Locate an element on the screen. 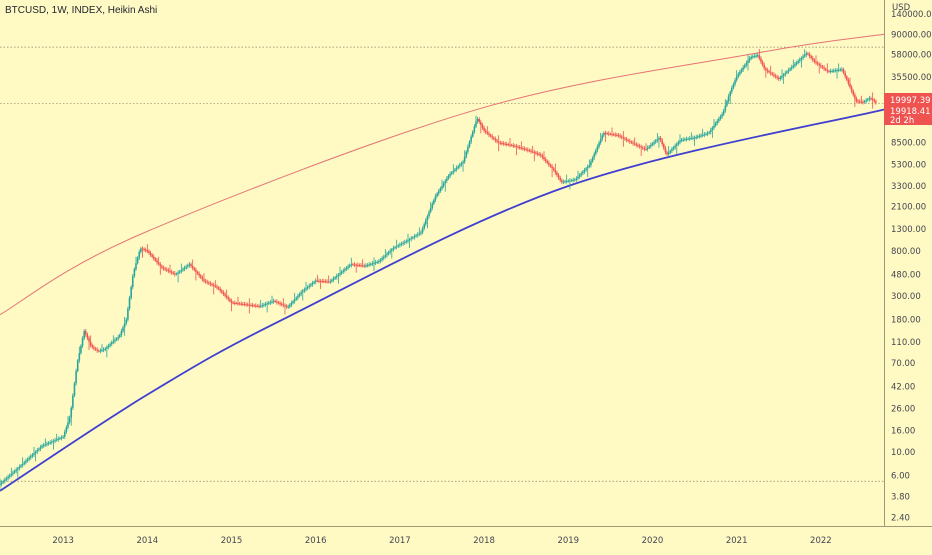  price-tick-label: 70.00 is located at coordinates (903, 364).